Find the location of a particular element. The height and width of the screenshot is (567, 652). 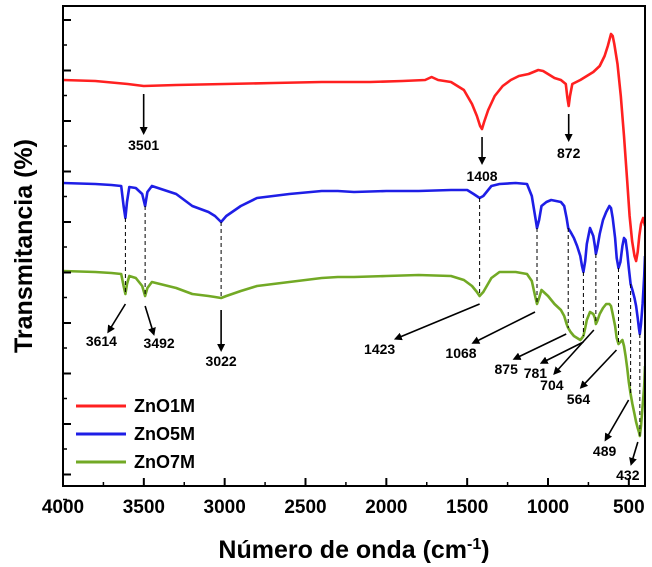

annotation-875: 875 is located at coordinates (531, 355).